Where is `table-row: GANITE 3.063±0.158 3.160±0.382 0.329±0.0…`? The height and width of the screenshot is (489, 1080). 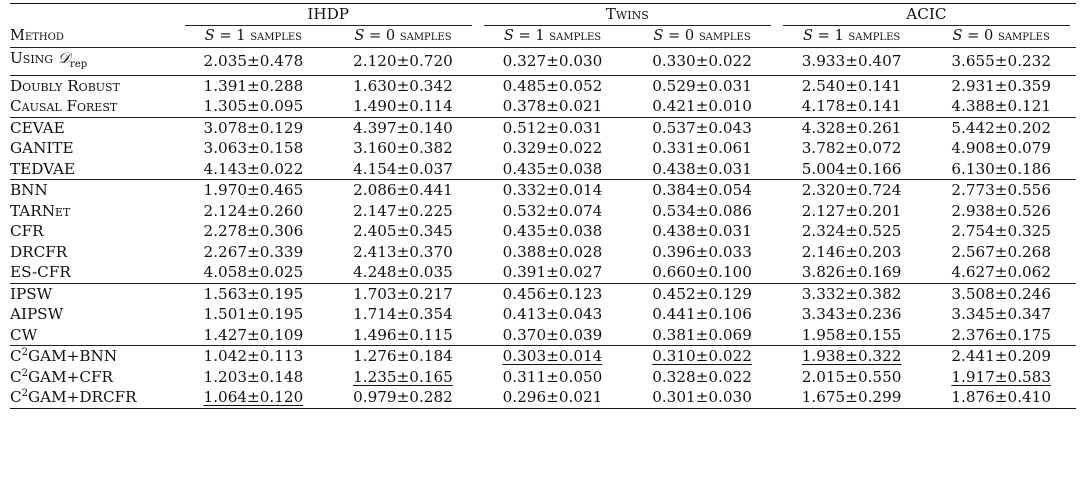 table-row: GANITE 3.063±0.158 3.160±0.382 0.329±0.0… is located at coordinates (543, 148).